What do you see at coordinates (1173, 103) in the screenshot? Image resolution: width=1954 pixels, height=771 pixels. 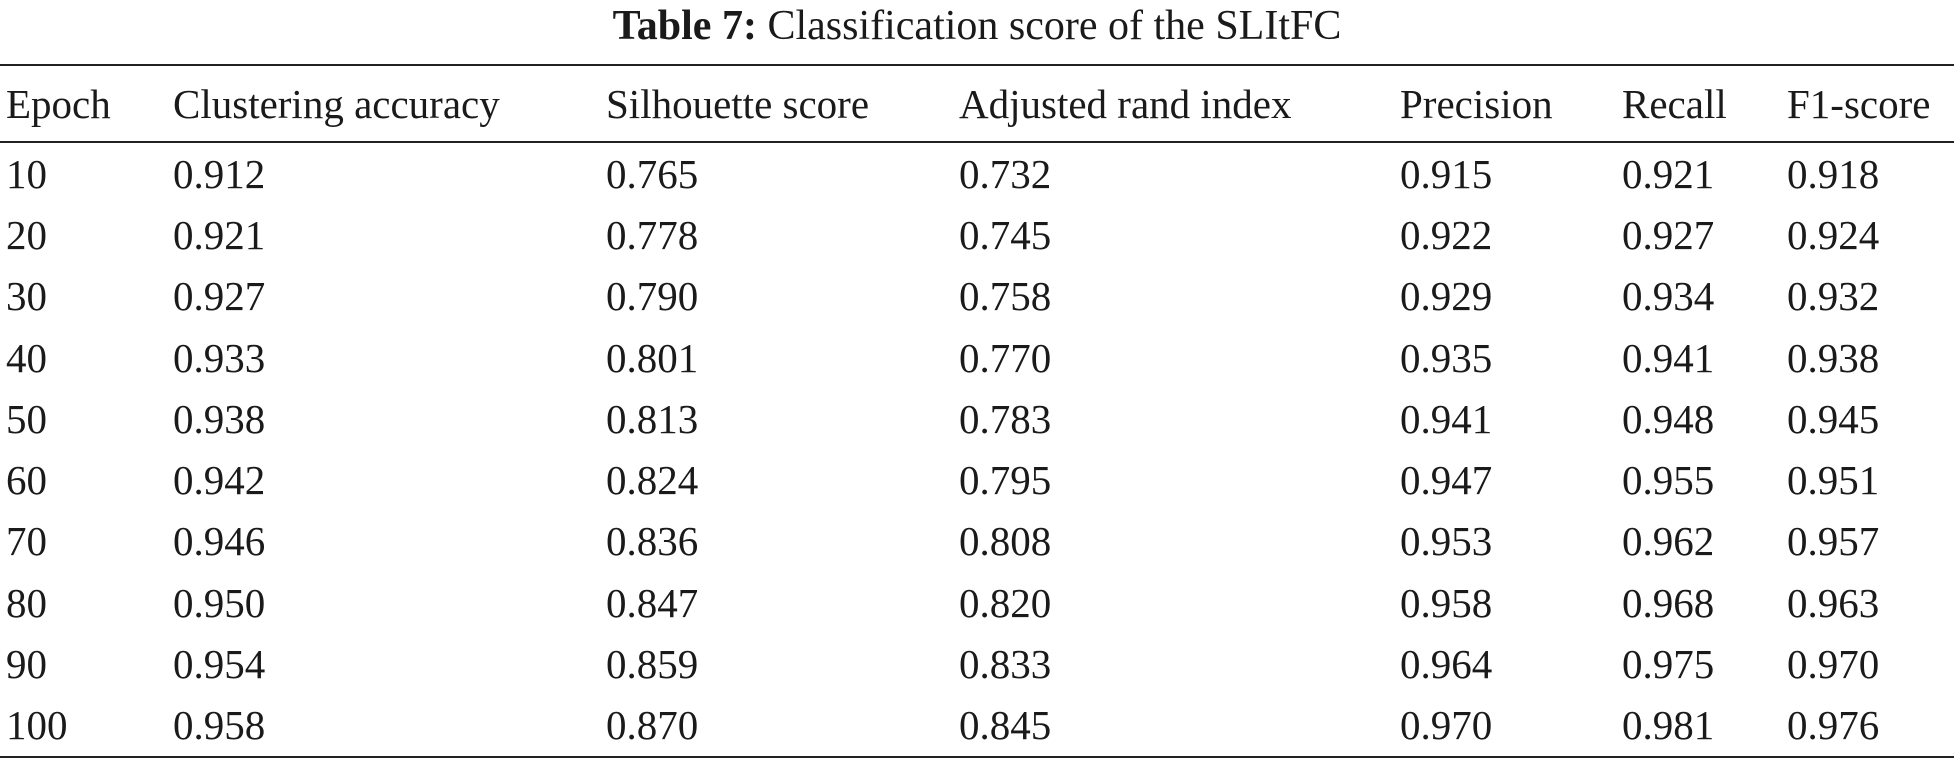 I see `column-header-adjusted-rand-index: Adjusted rand index` at bounding box center [1173, 103].